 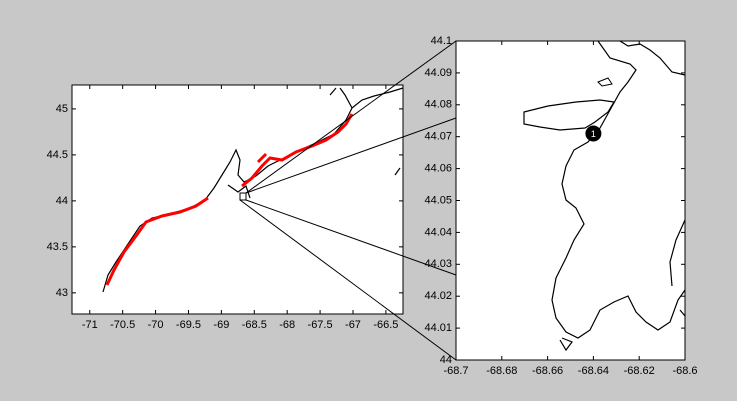 What do you see at coordinates (122, 325) in the screenshot?
I see `x-tick-label: -70.5` at bounding box center [122, 325].